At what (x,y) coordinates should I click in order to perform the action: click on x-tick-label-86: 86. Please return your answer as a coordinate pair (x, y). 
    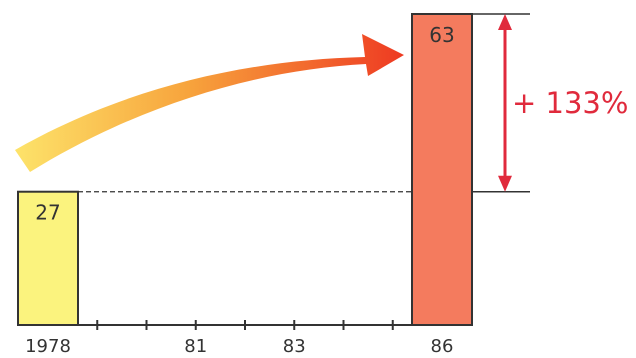
    Looking at the image, I should click on (442, 346).